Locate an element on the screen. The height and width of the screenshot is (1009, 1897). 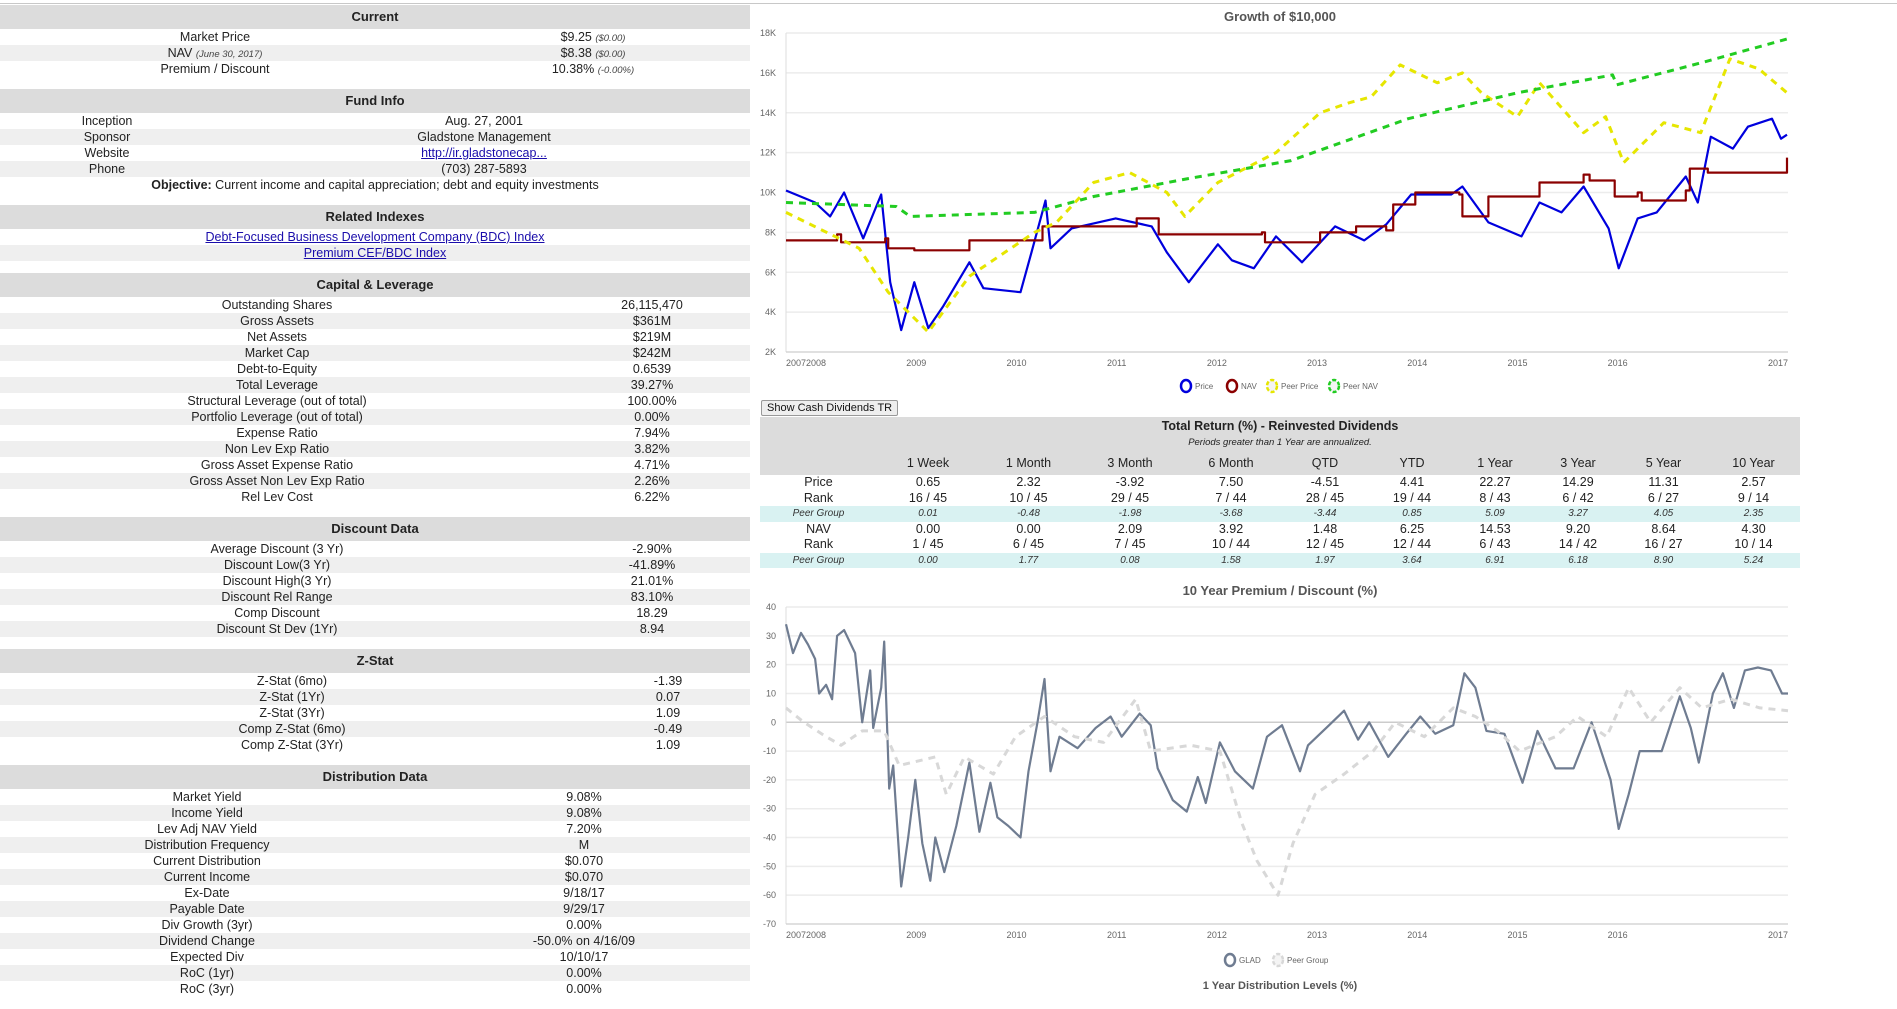
row-label: Current Income is located at coordinates (207, 877).